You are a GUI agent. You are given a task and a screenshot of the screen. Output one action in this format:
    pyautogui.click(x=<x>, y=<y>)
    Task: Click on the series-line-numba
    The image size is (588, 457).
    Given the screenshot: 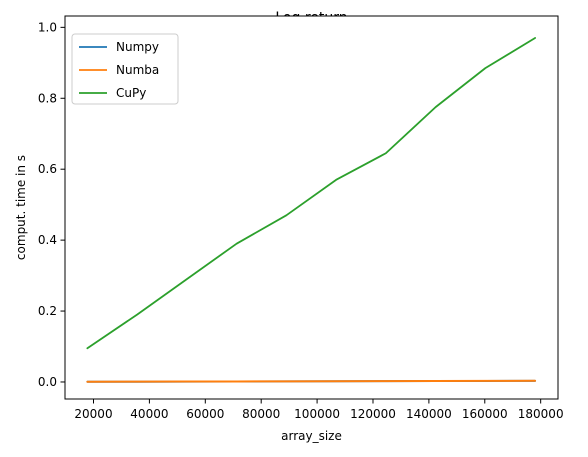 What is the action you would take?
    pyautogui.click(x=311, y=381)
    